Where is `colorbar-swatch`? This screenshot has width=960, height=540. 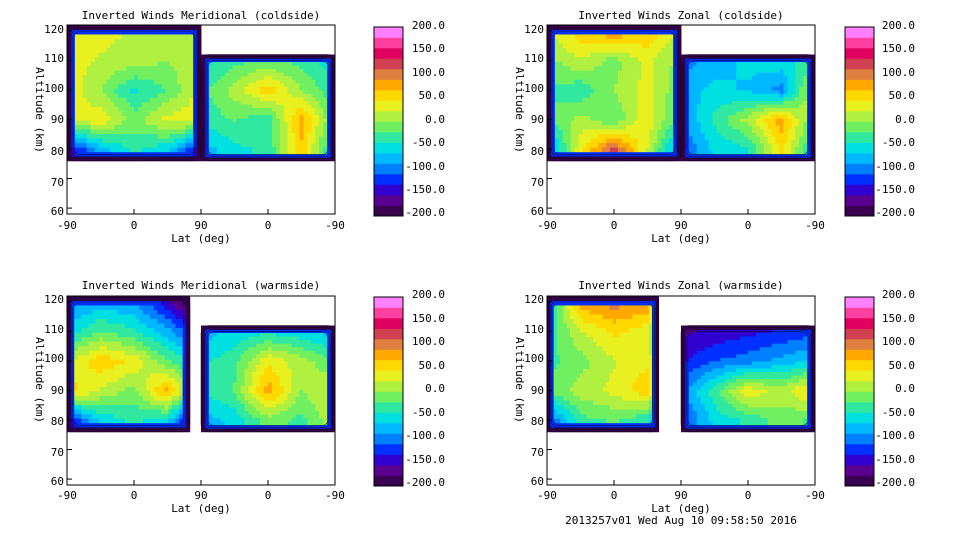
colorbar-swatch is located at coordinates (859, 95).